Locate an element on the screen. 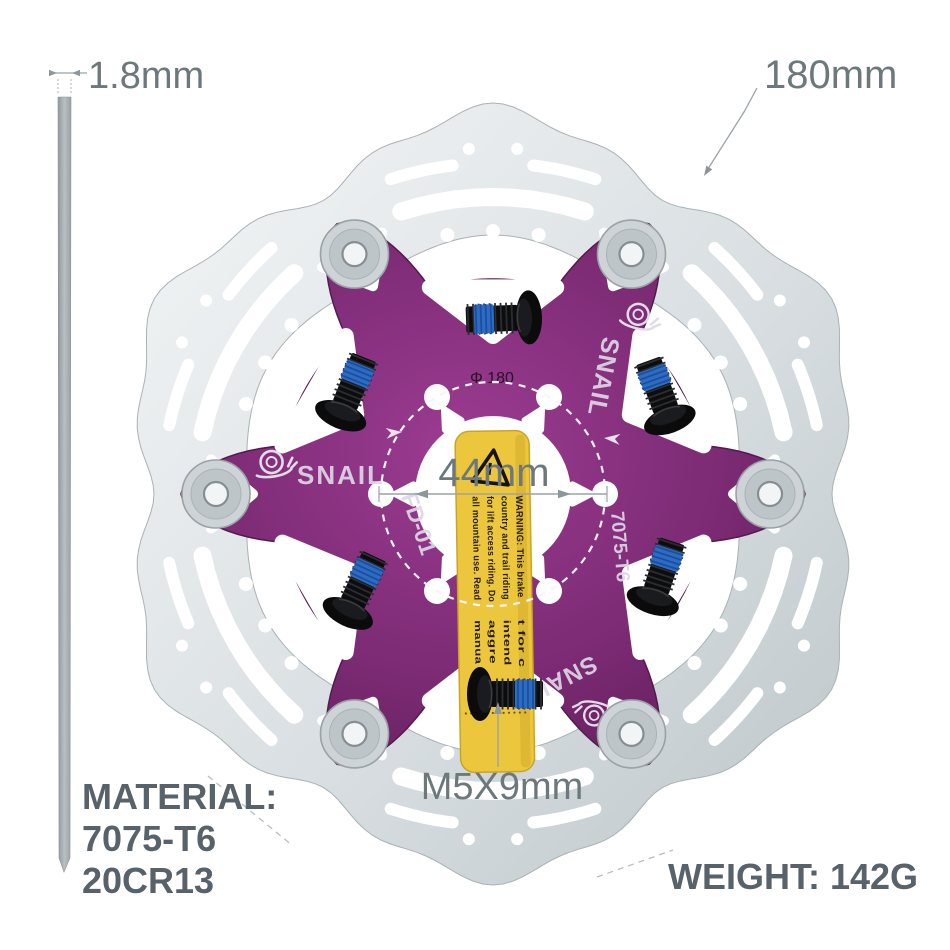  sticker-text-line: WARNING: This brake is located at coordinates (519, 546).